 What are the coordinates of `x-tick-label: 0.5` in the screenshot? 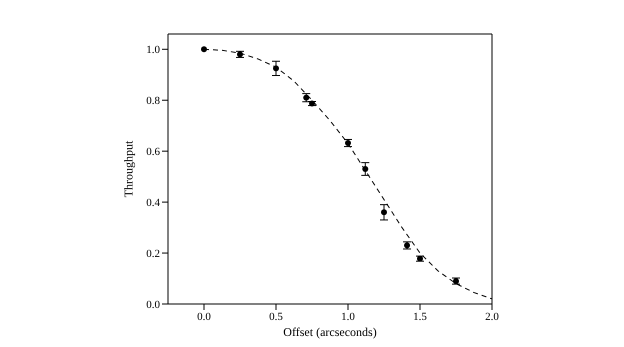 It's located at (276, 316).